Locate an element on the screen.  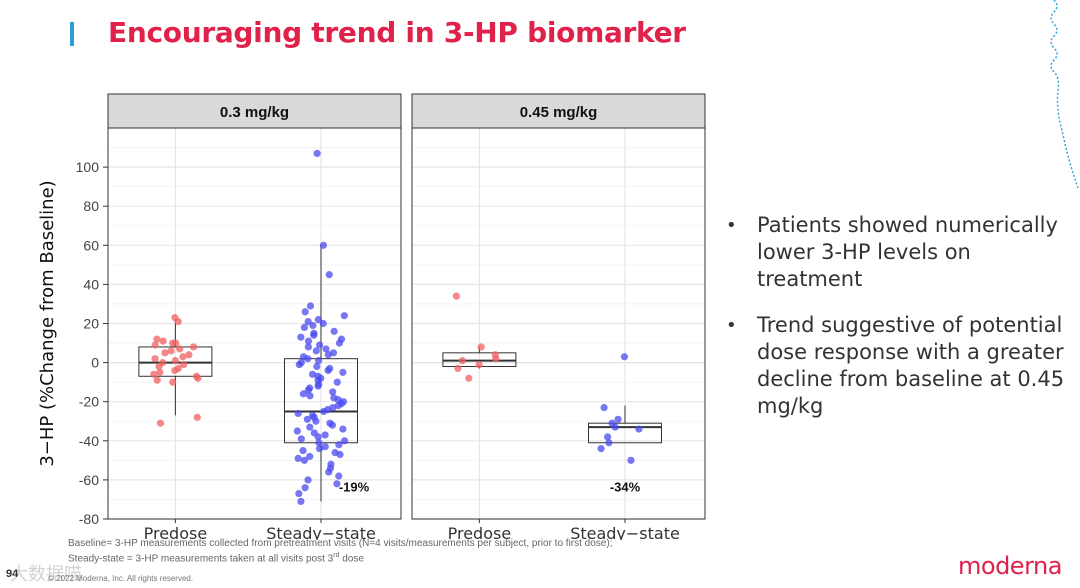
y-tick-label: 20 is located at coordinates (91, 324).